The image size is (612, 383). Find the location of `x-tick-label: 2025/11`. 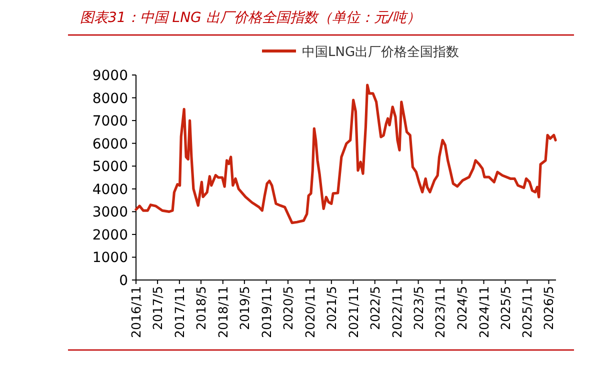

x-tick-label: 2025/11 is located at coordinates (527, 312).